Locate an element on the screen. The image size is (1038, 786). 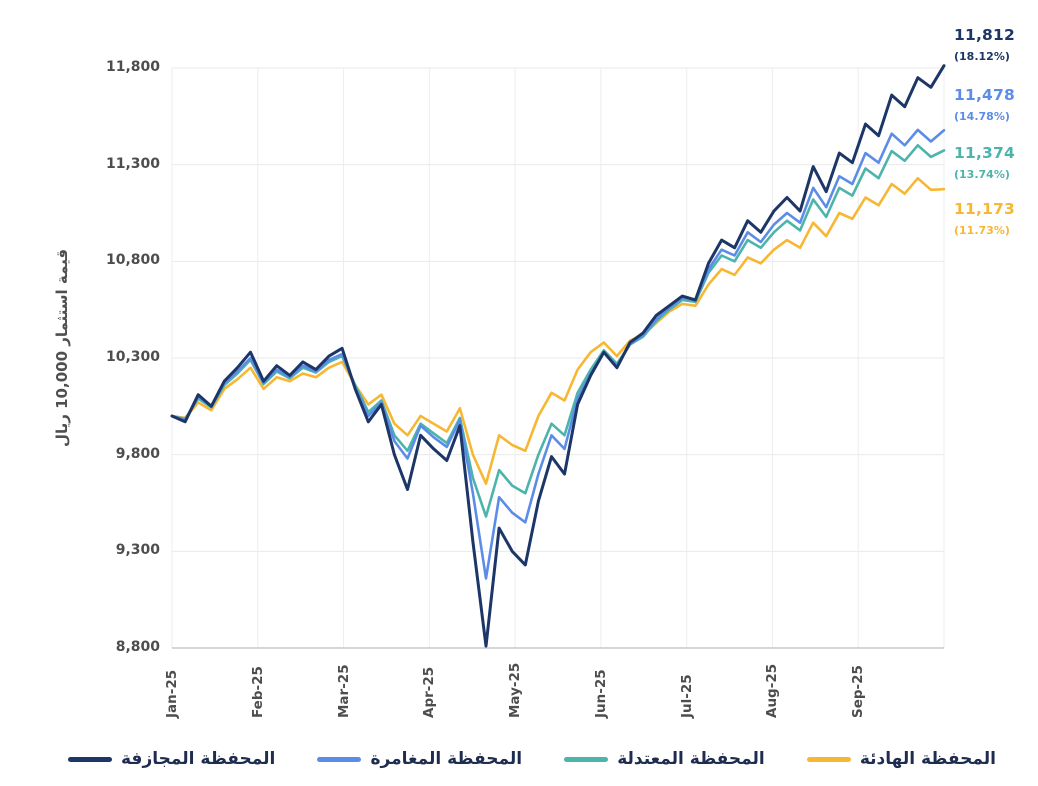
x-tick-label: Mar-25 is located at coordinates (343, 691).